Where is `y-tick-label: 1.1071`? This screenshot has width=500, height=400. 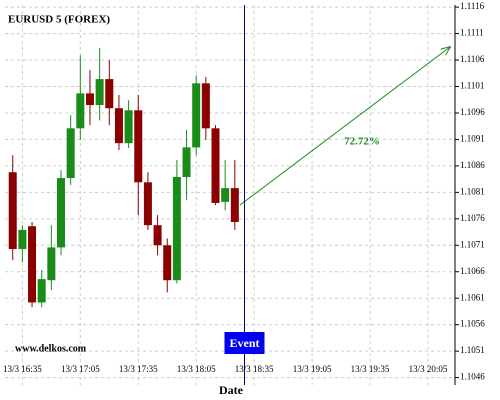 y-tick-label: 1.1071 is located at coordinates (472, 244).